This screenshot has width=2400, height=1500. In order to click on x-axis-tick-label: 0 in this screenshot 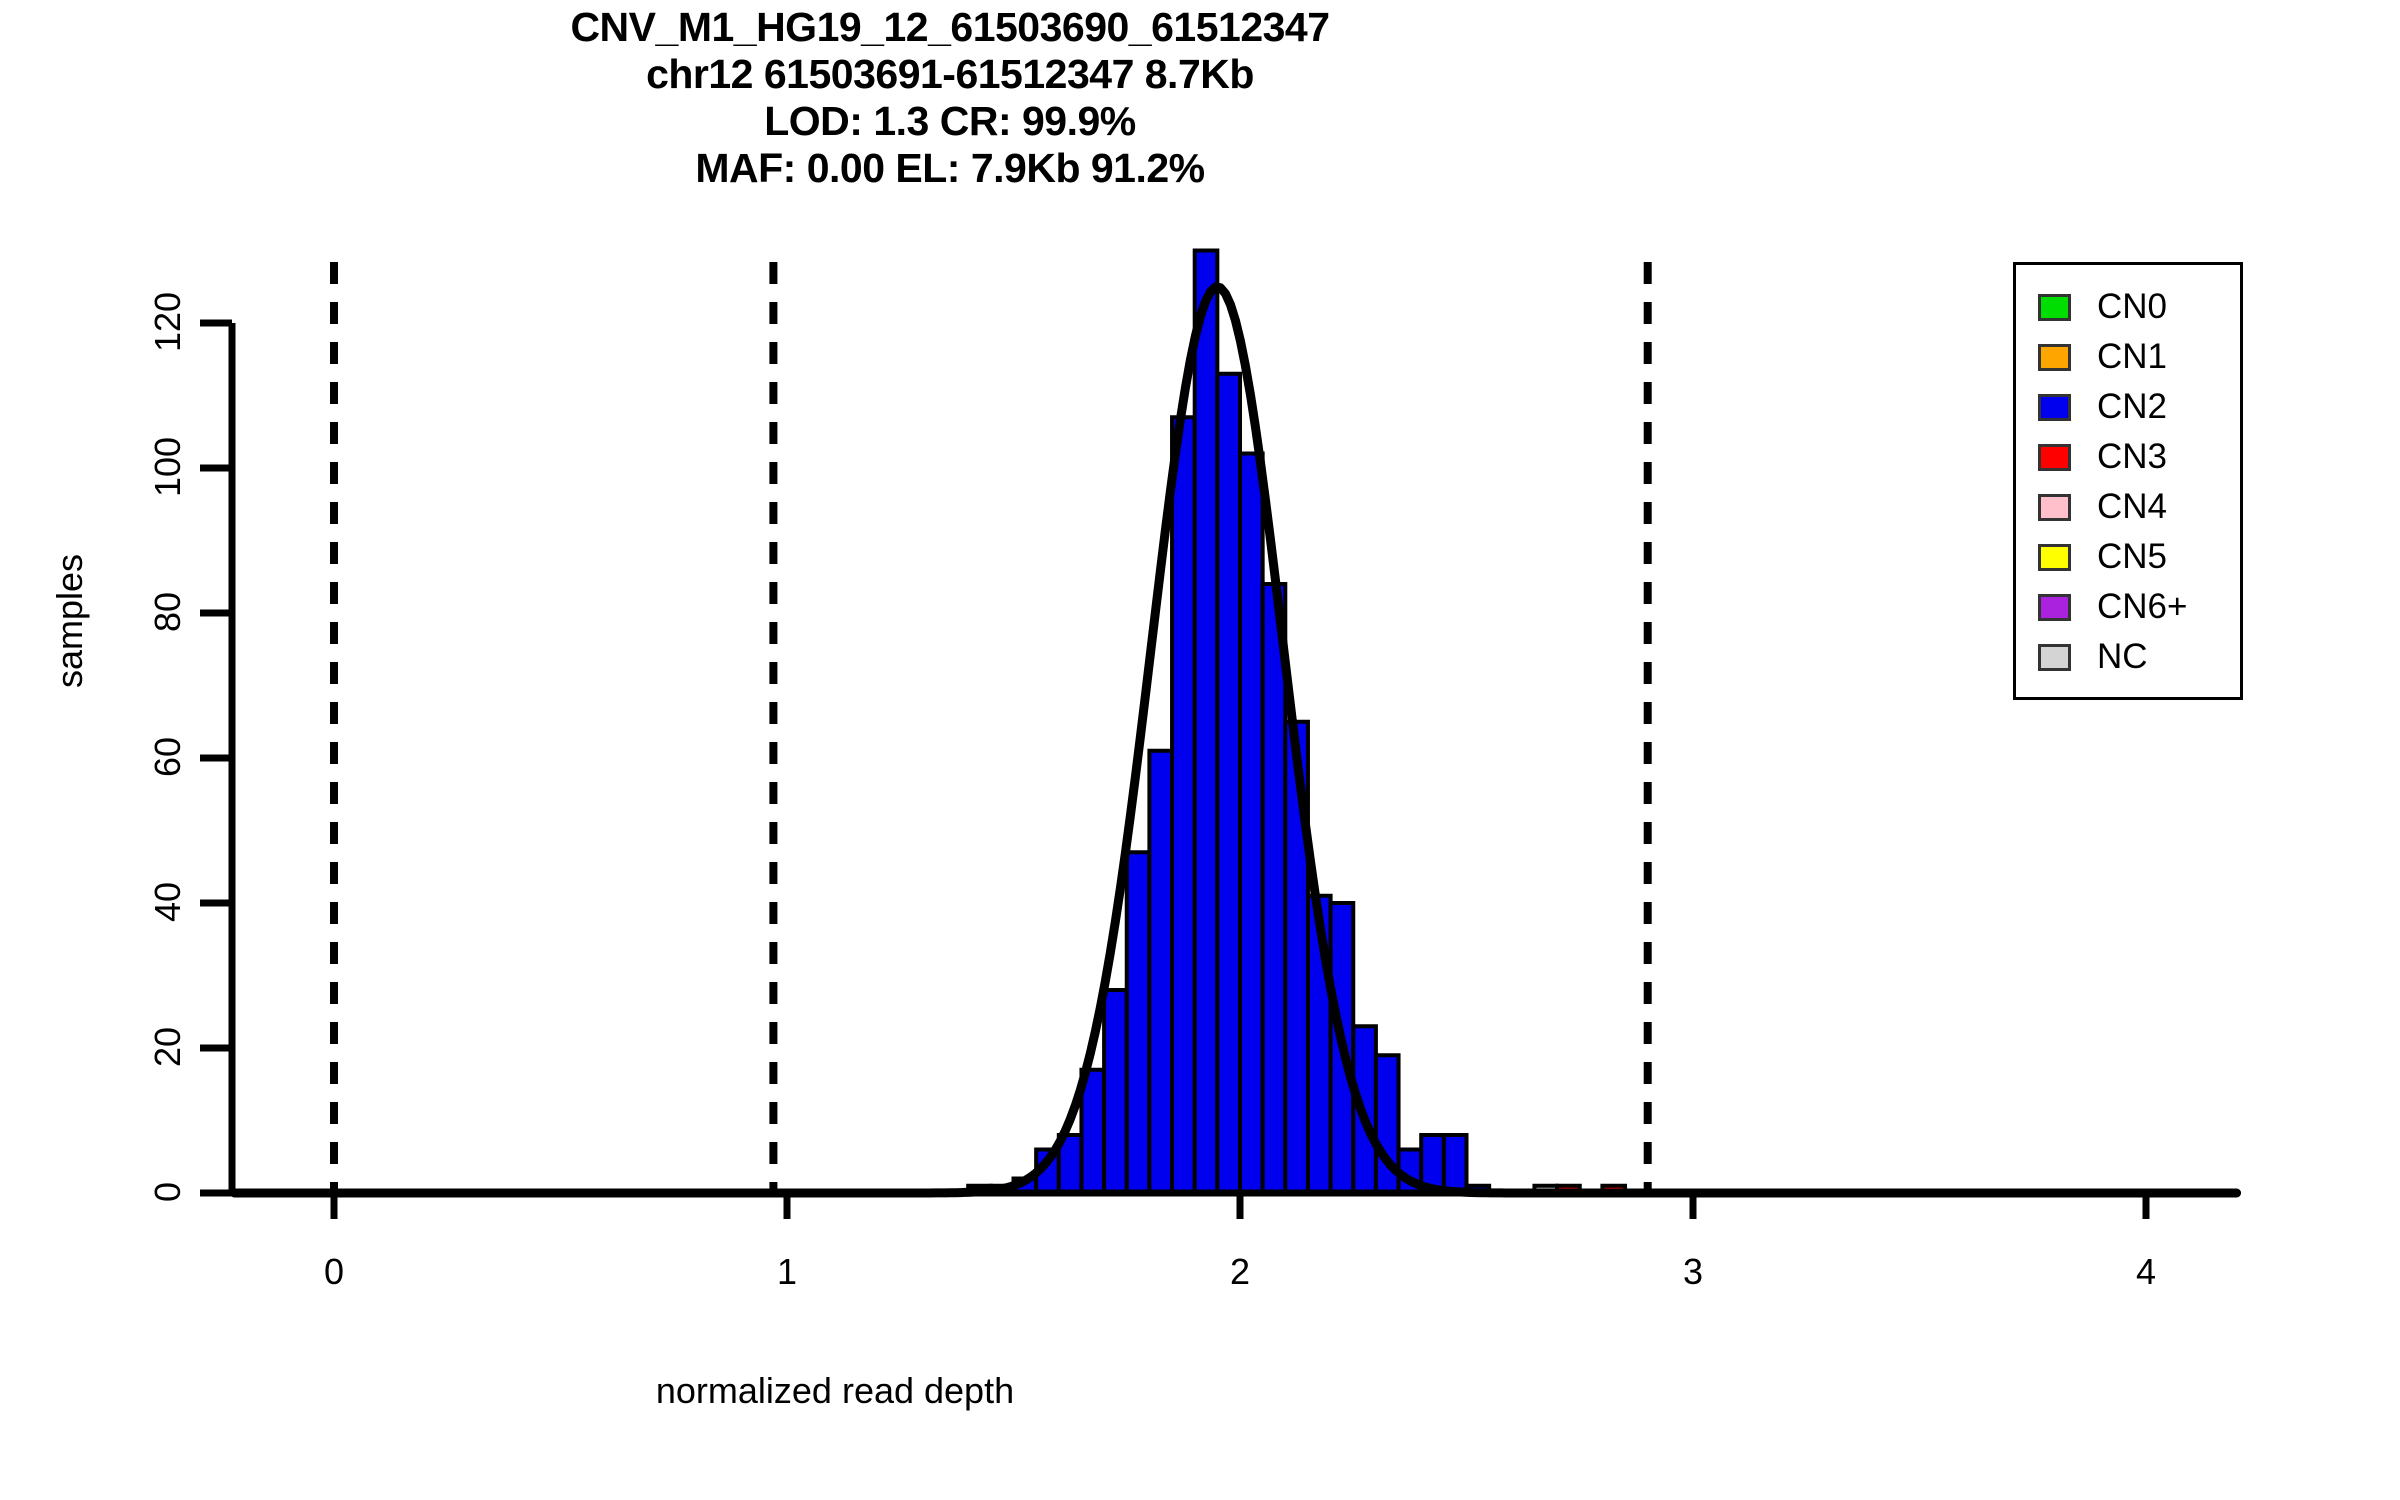, I will do `click(334, 1271)`.